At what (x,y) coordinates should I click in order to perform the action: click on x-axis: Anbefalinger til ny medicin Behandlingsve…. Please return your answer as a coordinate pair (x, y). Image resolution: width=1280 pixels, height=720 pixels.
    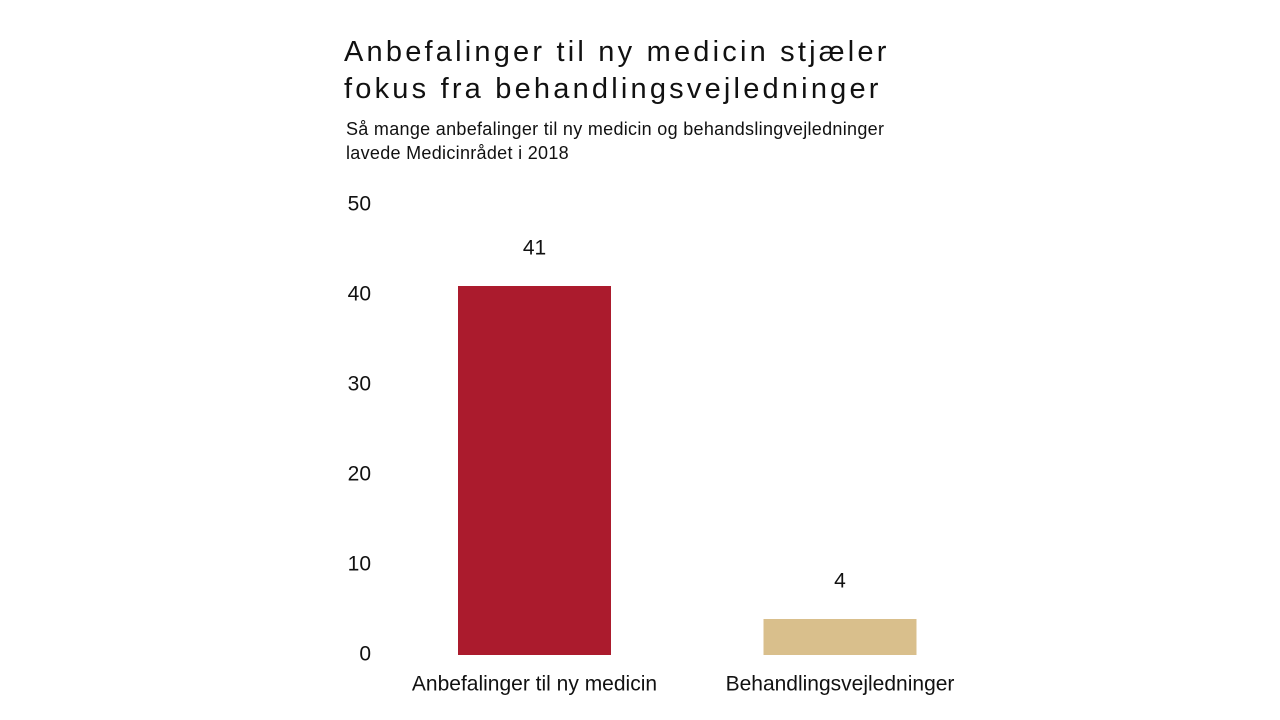
    Looking at the image, I should click on (683, 684).